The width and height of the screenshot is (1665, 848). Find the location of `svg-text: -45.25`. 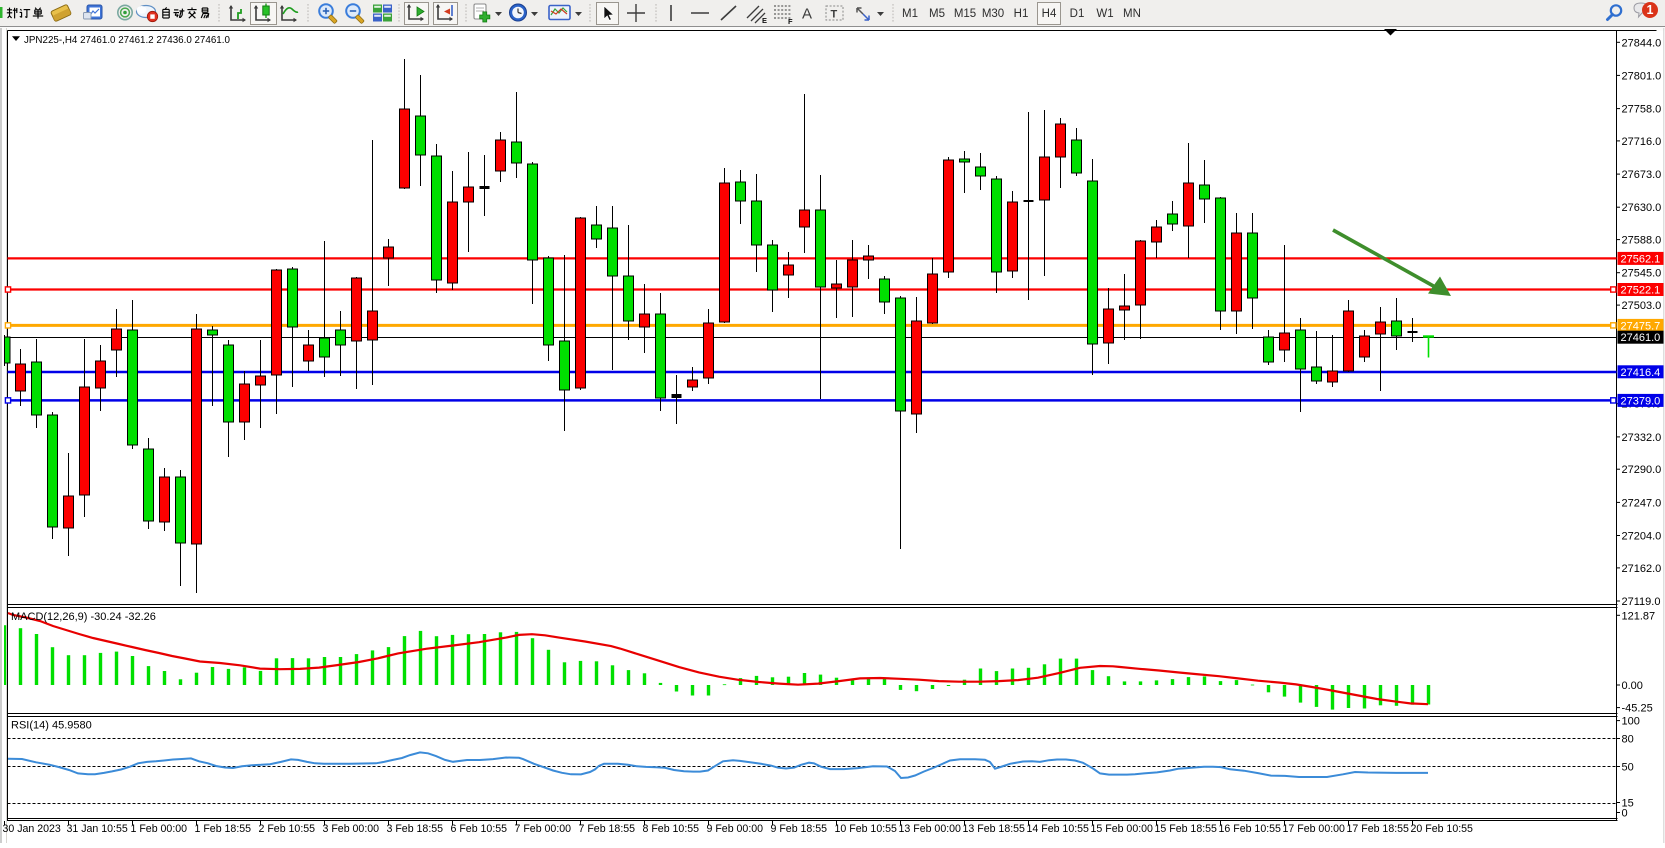

svg-text: -45.25 is located at coordinates (1637, 709).